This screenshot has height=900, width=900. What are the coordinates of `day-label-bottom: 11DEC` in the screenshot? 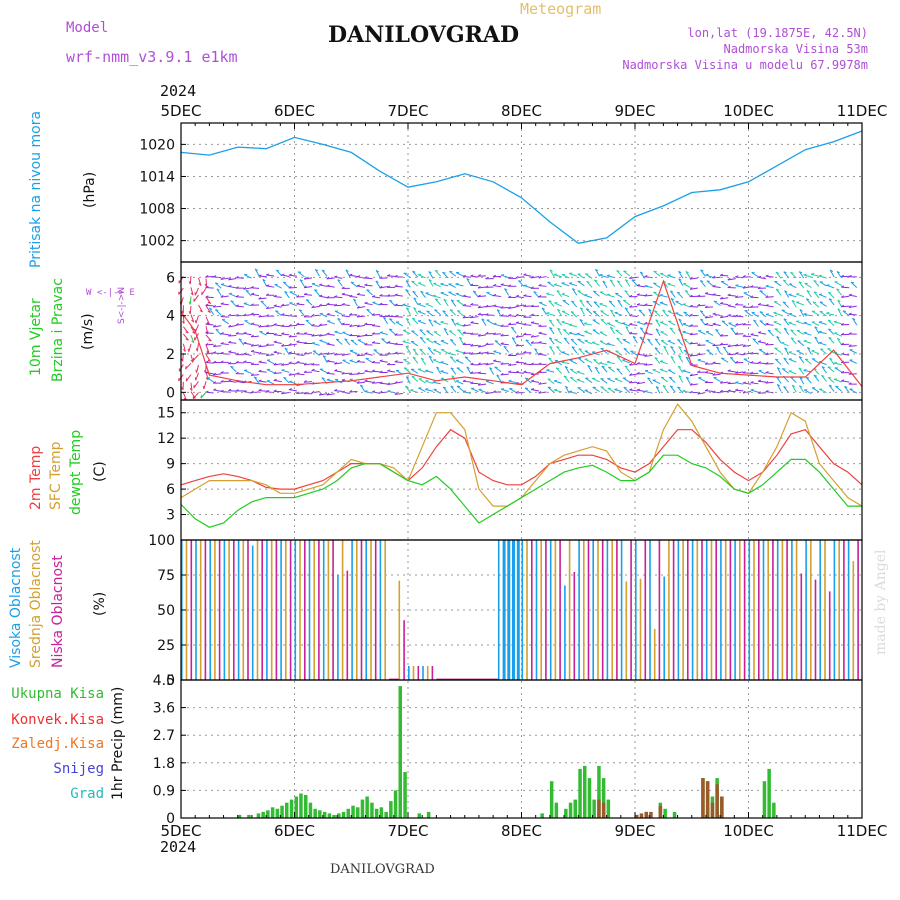 It's located at (862, 831).